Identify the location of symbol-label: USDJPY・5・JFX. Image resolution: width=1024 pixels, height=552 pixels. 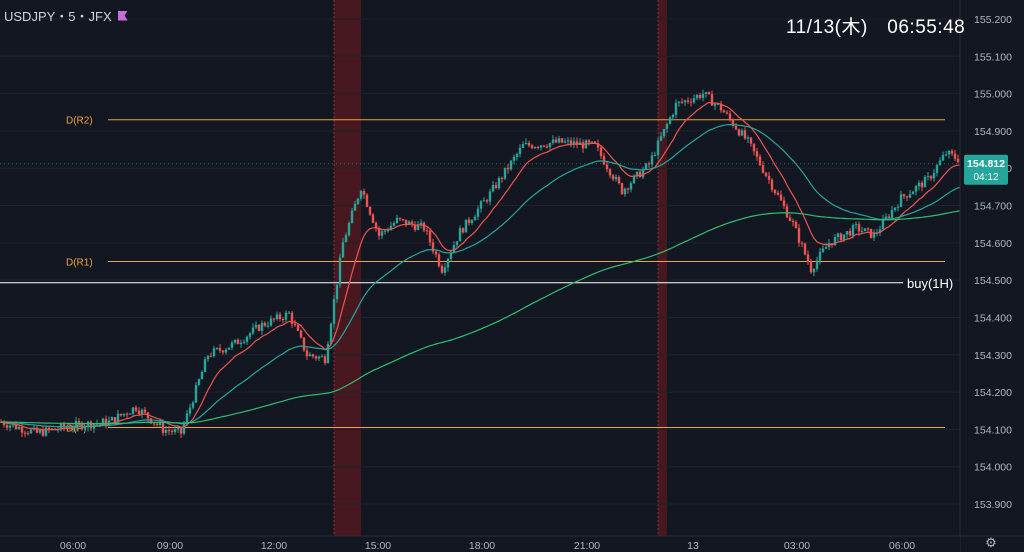
(66, 15).